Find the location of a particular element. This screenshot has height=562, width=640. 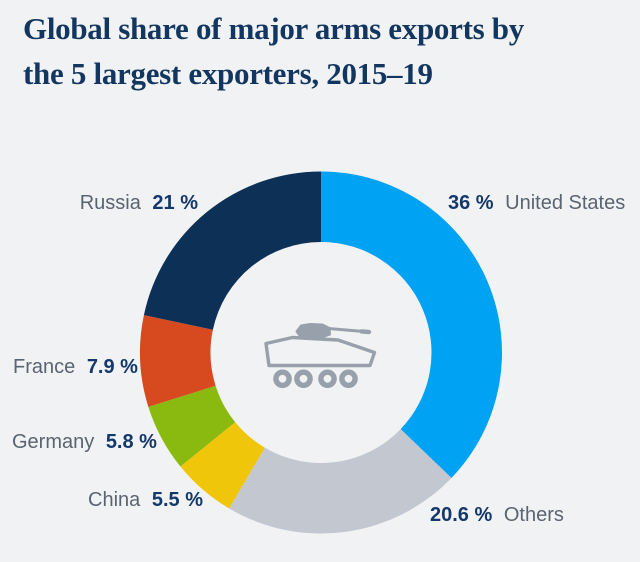

united-states-name: United States is located at coordinates (565, 203).